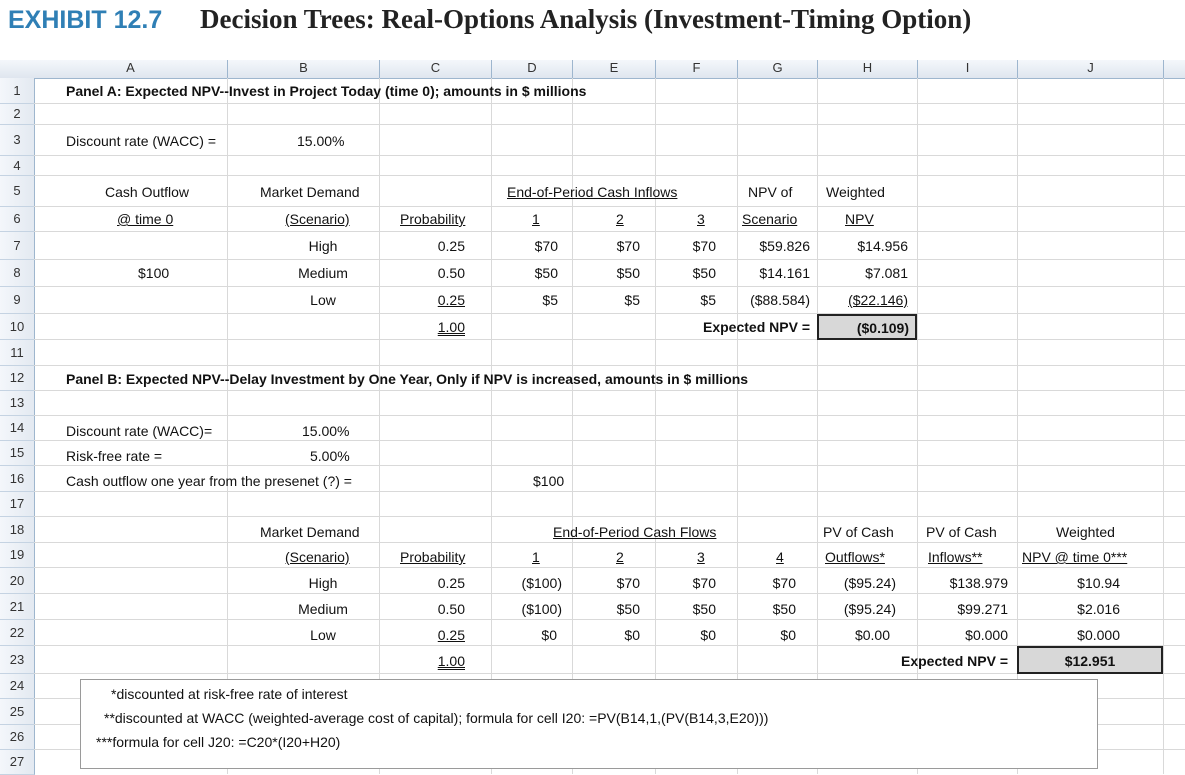 Image resolution: width=1185 pixels, height=775 pixels. What do you see at coordinates (323, 635) in the screenshot?
I see `scenario-name: Low` at bounding box center [323, 635].